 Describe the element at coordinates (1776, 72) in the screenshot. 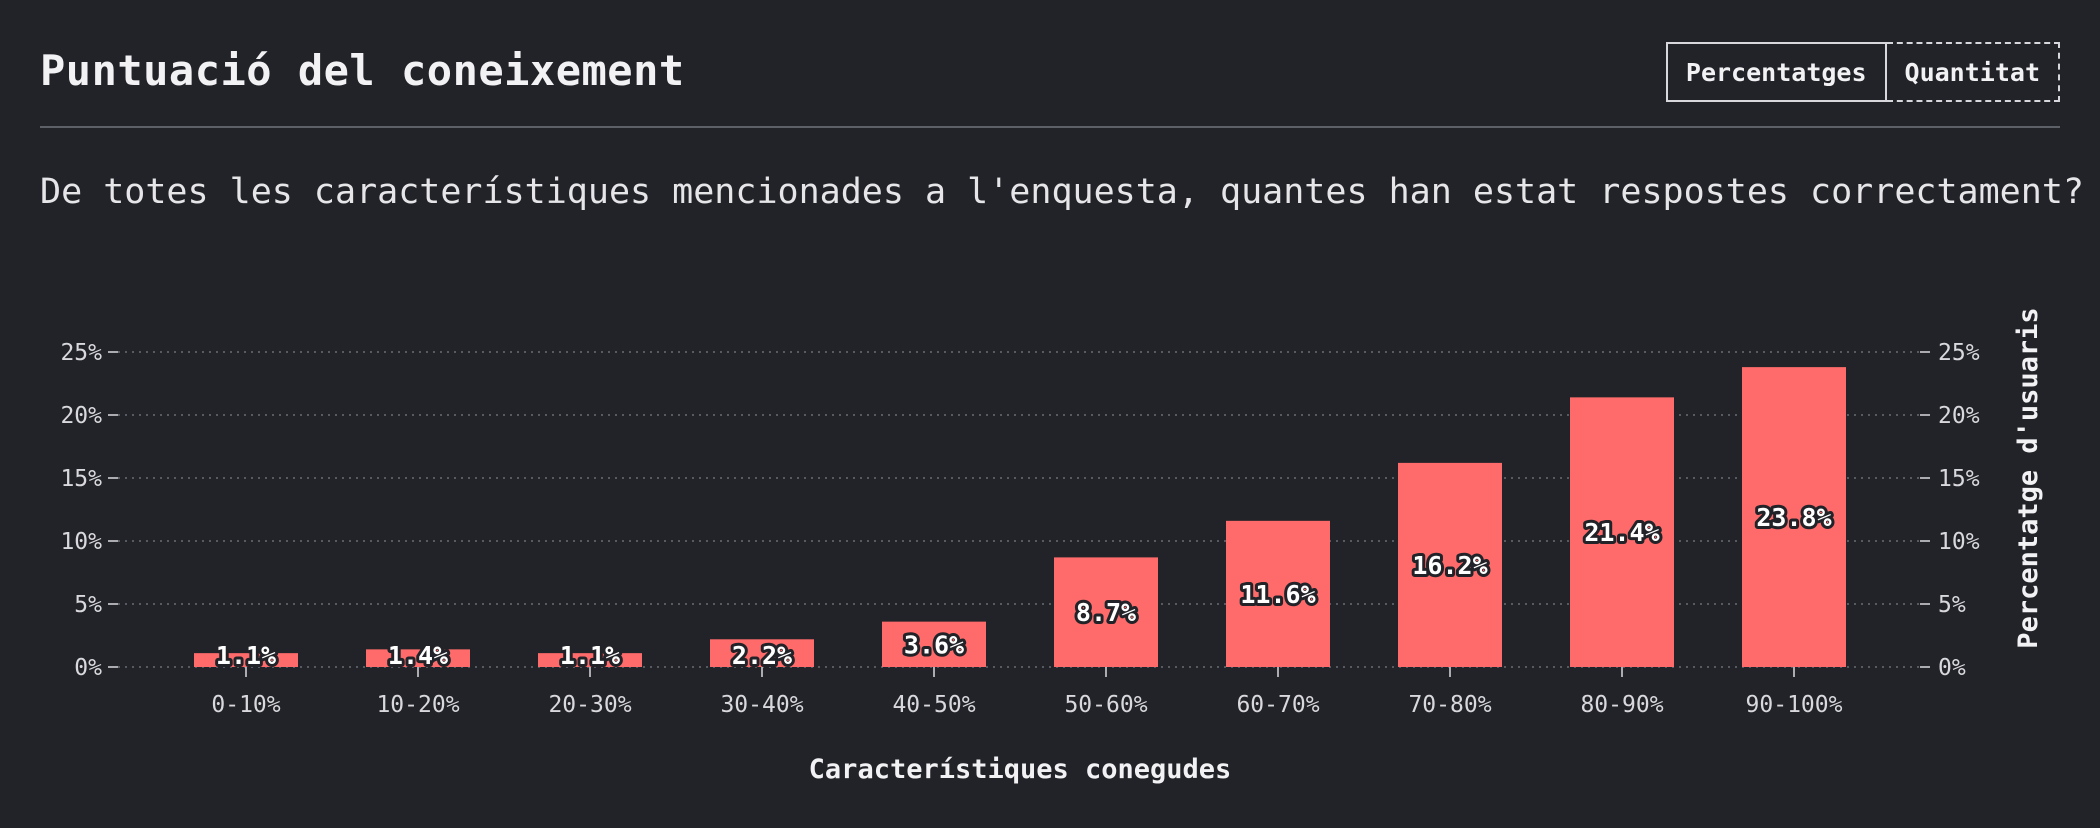

I see `percentages-toggle-button: Percentatges` at that location.